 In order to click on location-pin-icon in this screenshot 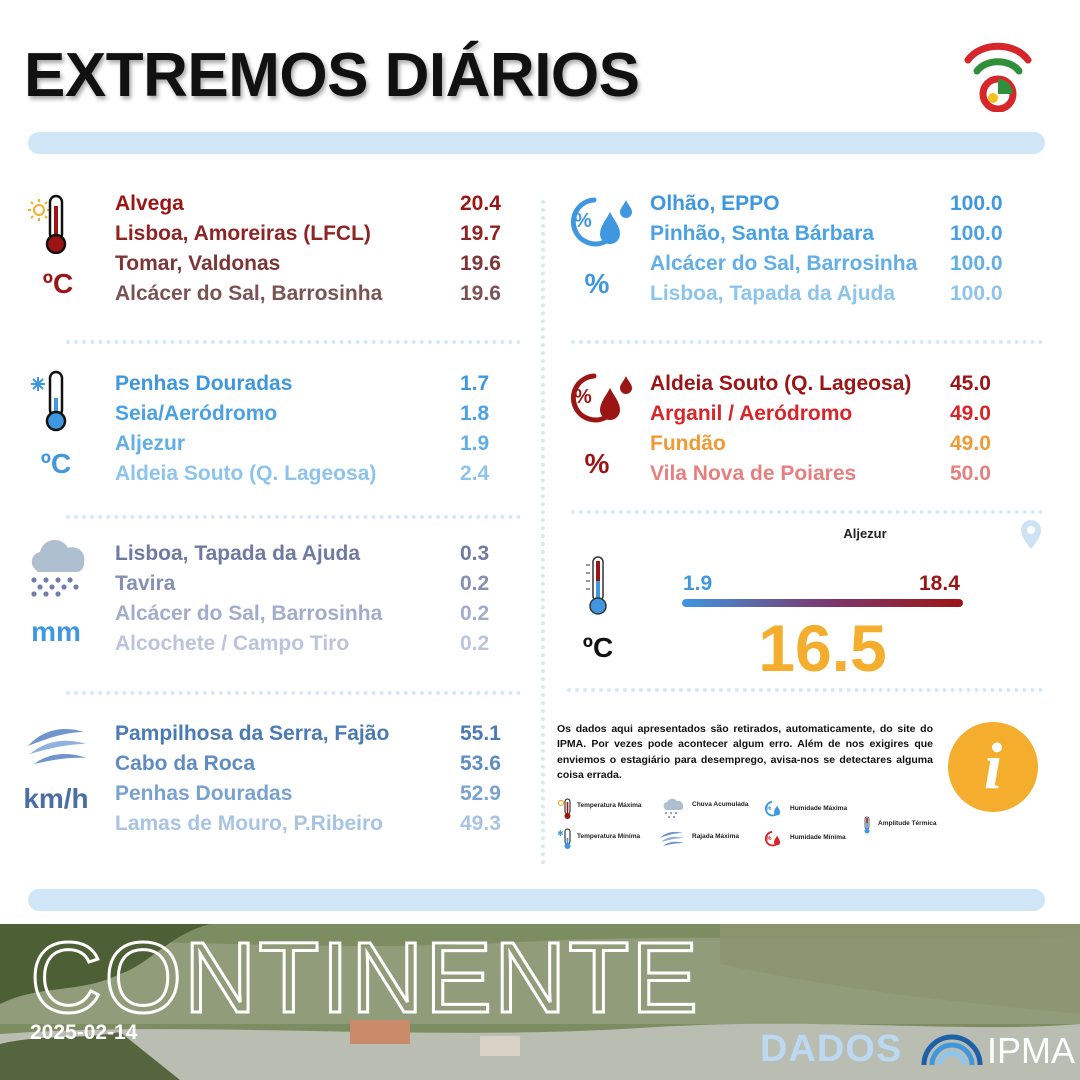, I will do `click(1031, 534)`.